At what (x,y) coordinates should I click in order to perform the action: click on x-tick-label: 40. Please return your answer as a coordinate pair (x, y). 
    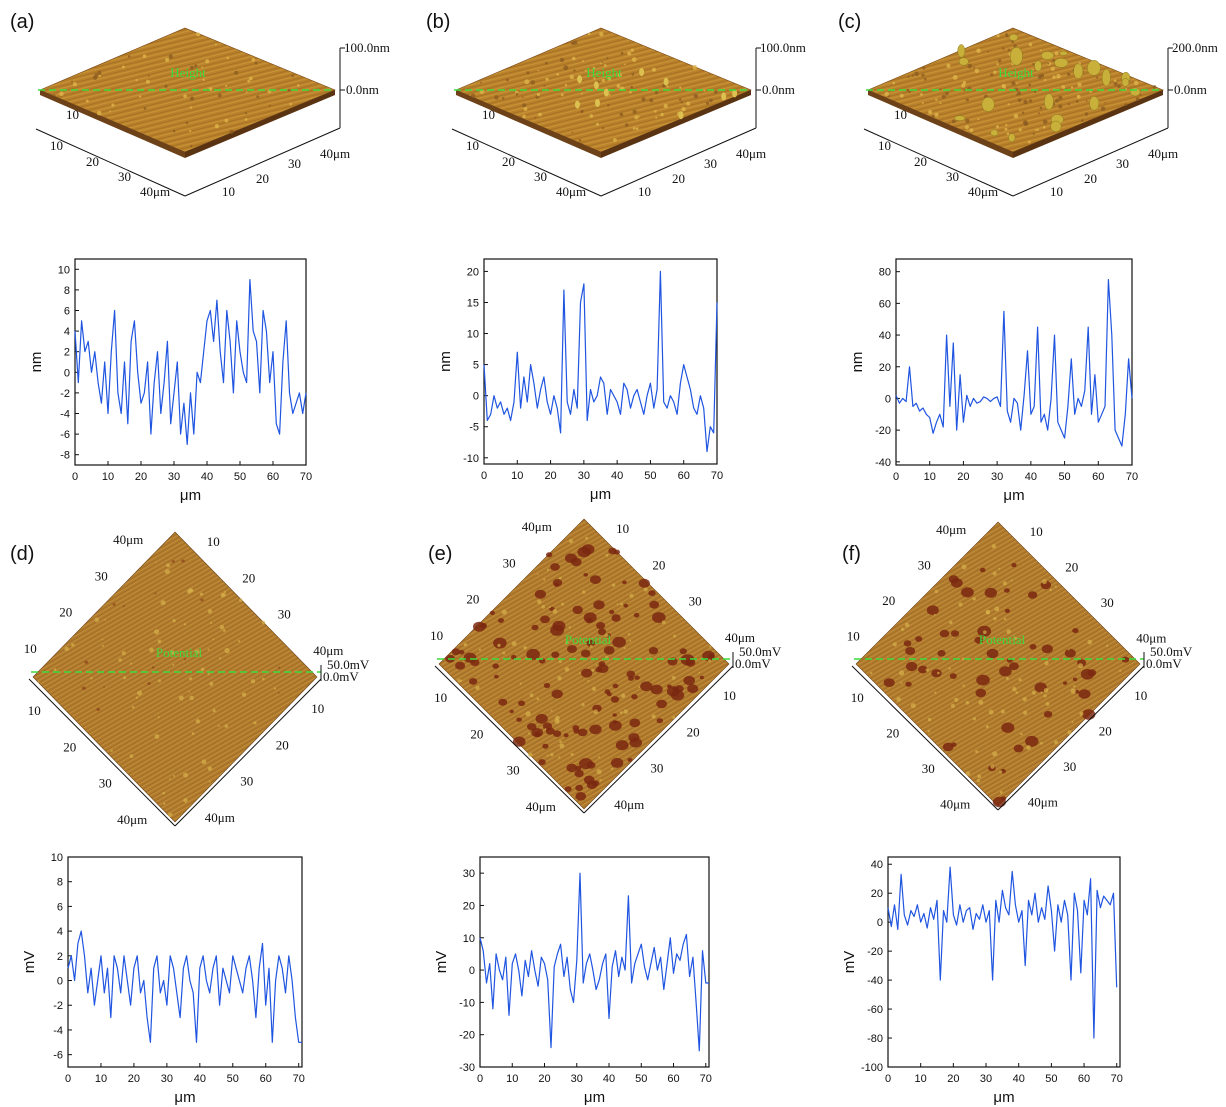
    Looking at the image, I should click on (200, 1079).